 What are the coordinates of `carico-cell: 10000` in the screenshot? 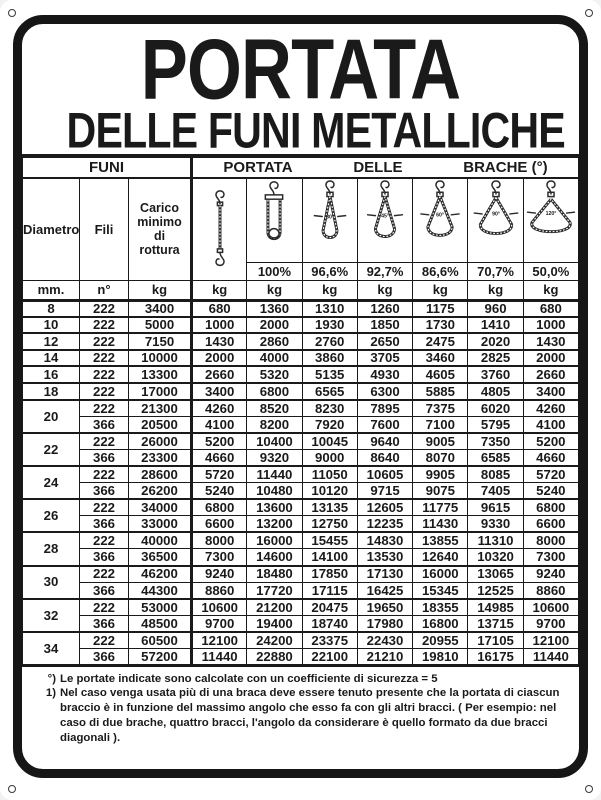 It's located at (160, 357).